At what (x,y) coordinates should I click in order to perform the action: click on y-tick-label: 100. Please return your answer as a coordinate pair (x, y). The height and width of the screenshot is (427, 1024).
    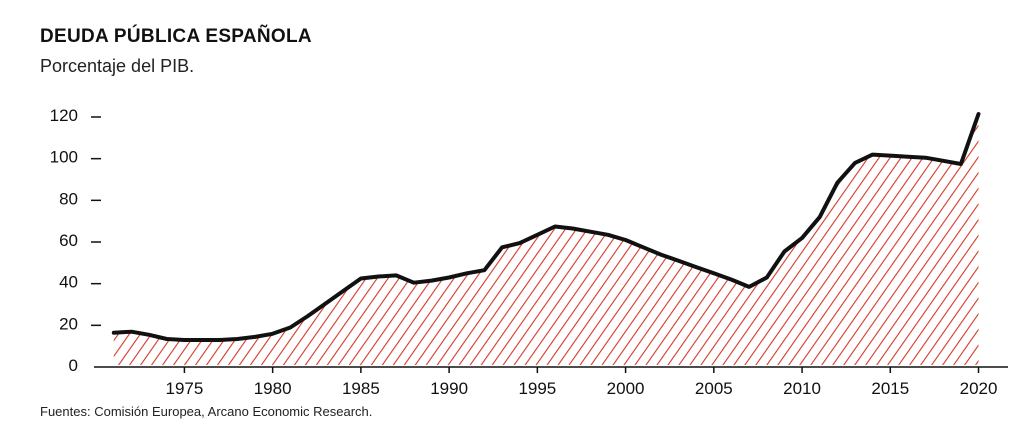
    Looking at the image, I should click on (64, 157).